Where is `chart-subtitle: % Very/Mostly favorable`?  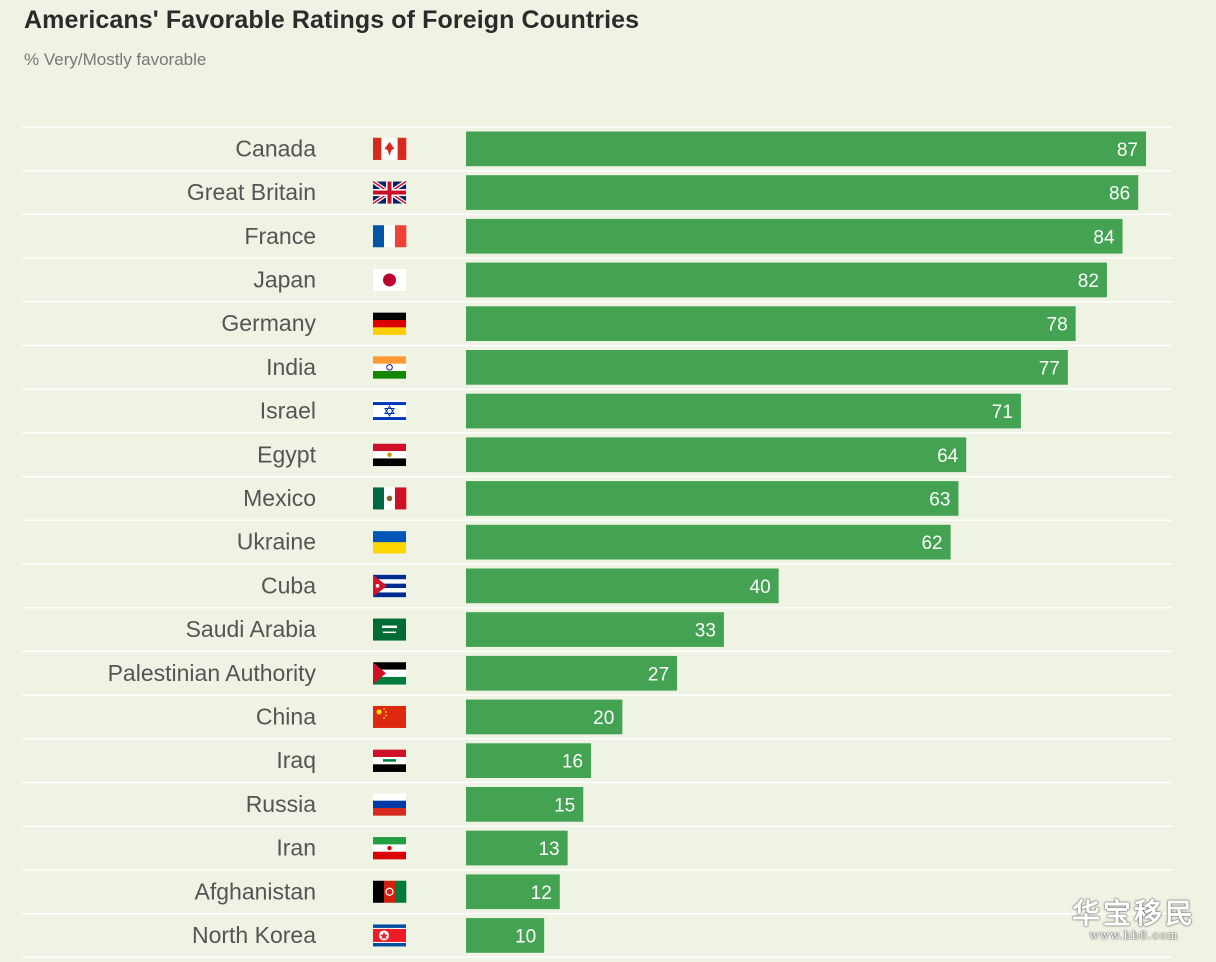
chart-subtitle: % Very/Mostly favorable is located at coordinates (115, 59).